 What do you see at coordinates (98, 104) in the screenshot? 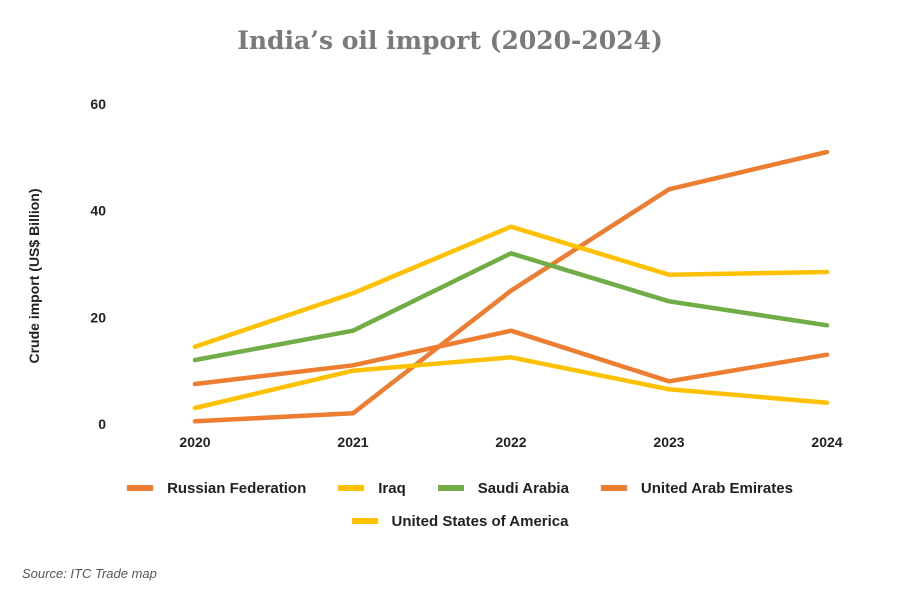
I see `y-tick-label: 60` at bounding box center [98, 104].